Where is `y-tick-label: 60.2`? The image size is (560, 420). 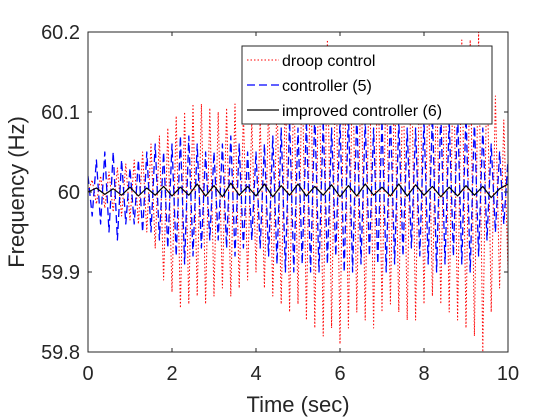 y-tick-label: 60.2 is located at coordinates (60, 33).